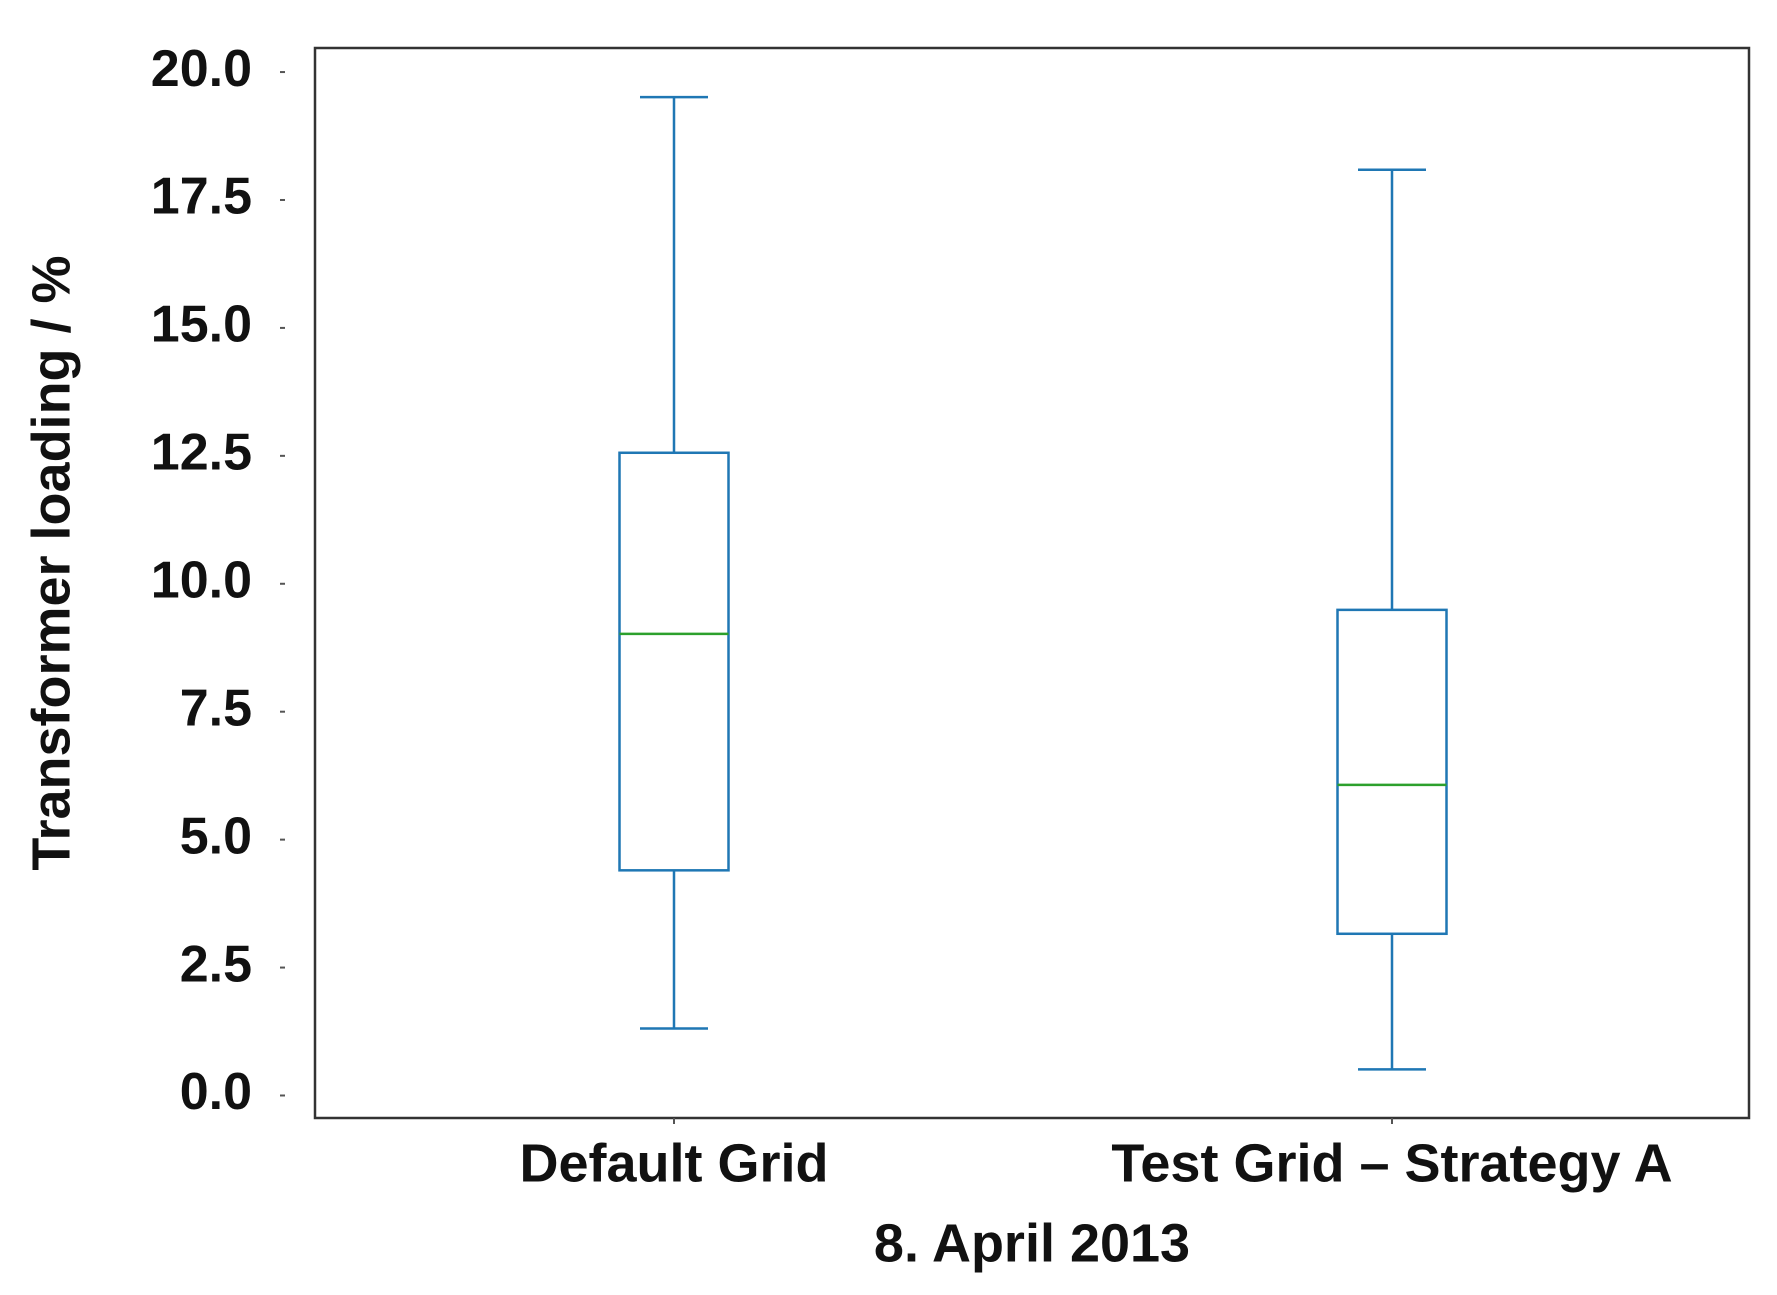 The image size is (1777, 1295). What do you see at coordinates (201, 325) in the screenshot?
I see `y-tick-label: 15.0` at bounding box center [201, 325].